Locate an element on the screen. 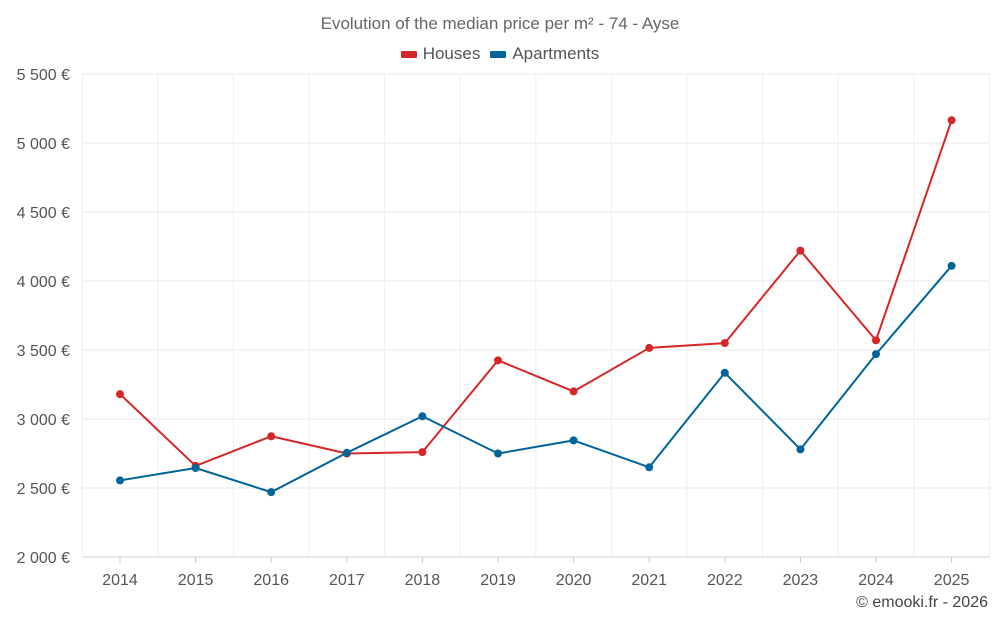  y-tick-label: 2 000 € is located at coordinates (43, 558).